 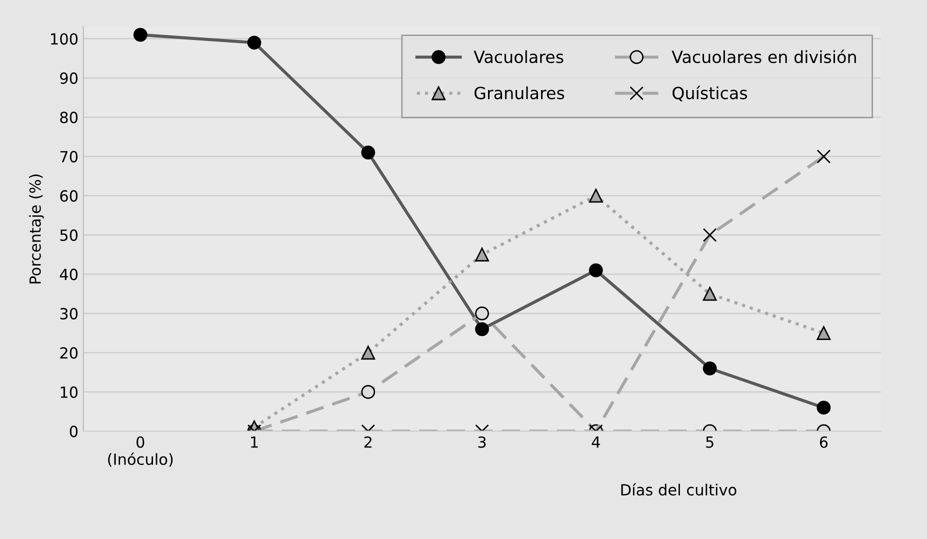 I want to click on y-tick-label: 100, so click(x=64, y=39).